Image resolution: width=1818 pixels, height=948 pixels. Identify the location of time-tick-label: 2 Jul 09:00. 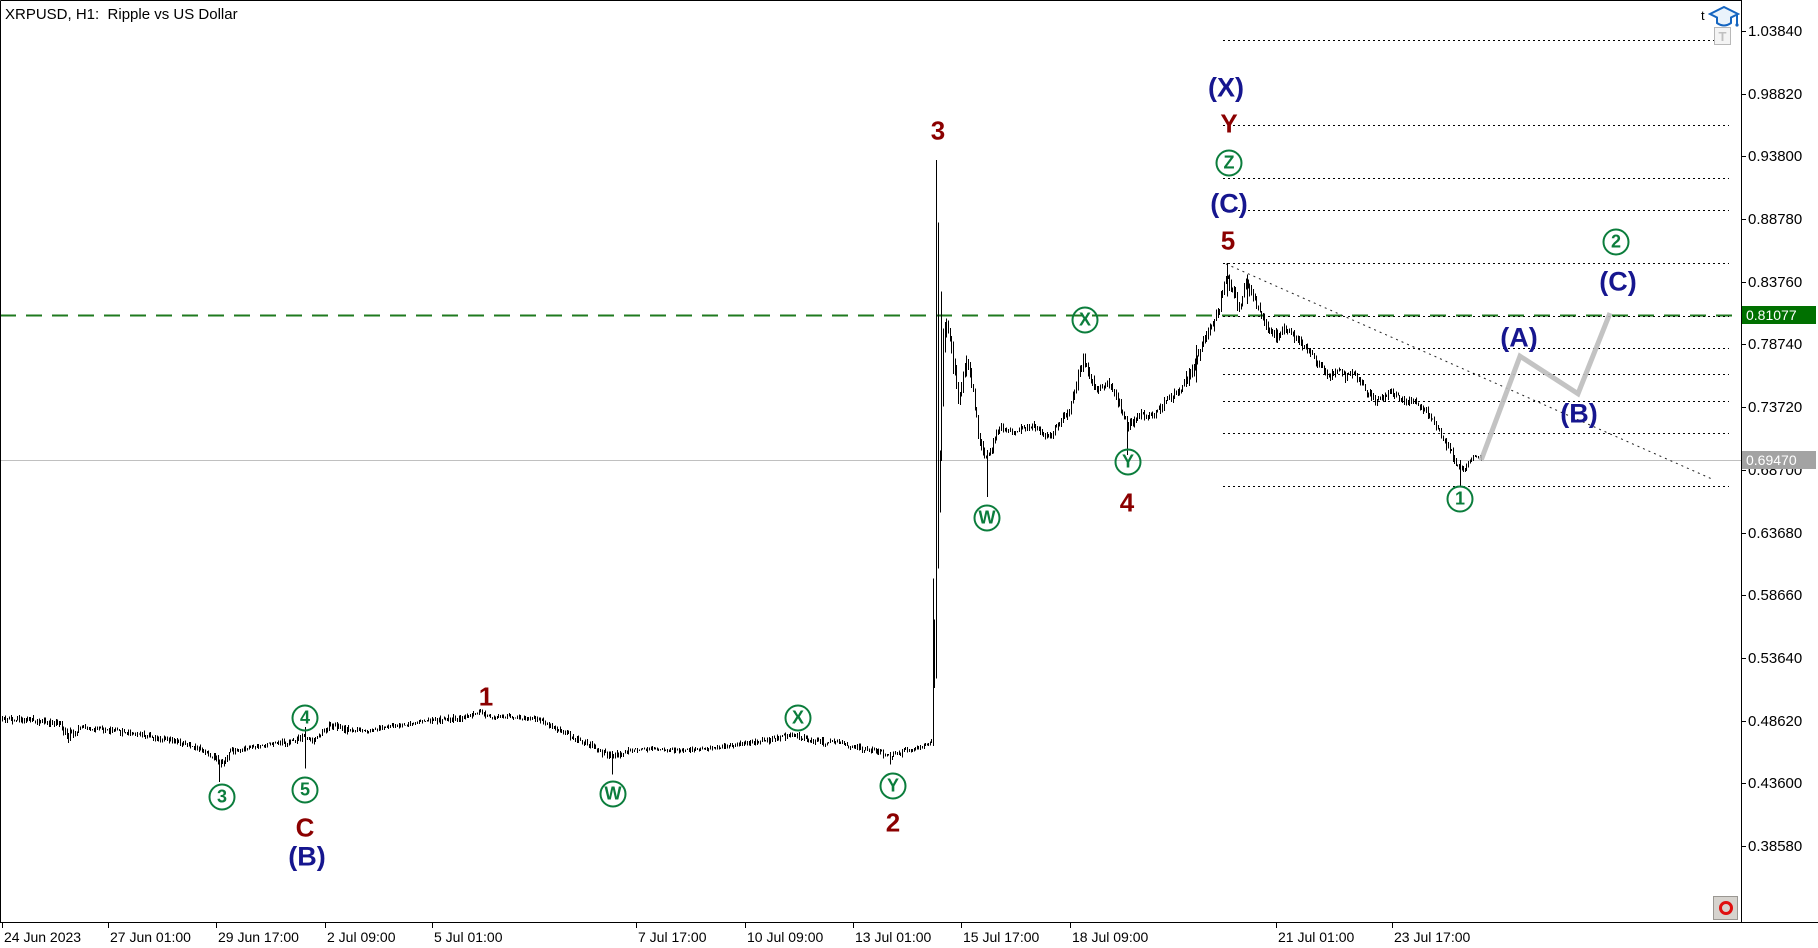
(361, 937).